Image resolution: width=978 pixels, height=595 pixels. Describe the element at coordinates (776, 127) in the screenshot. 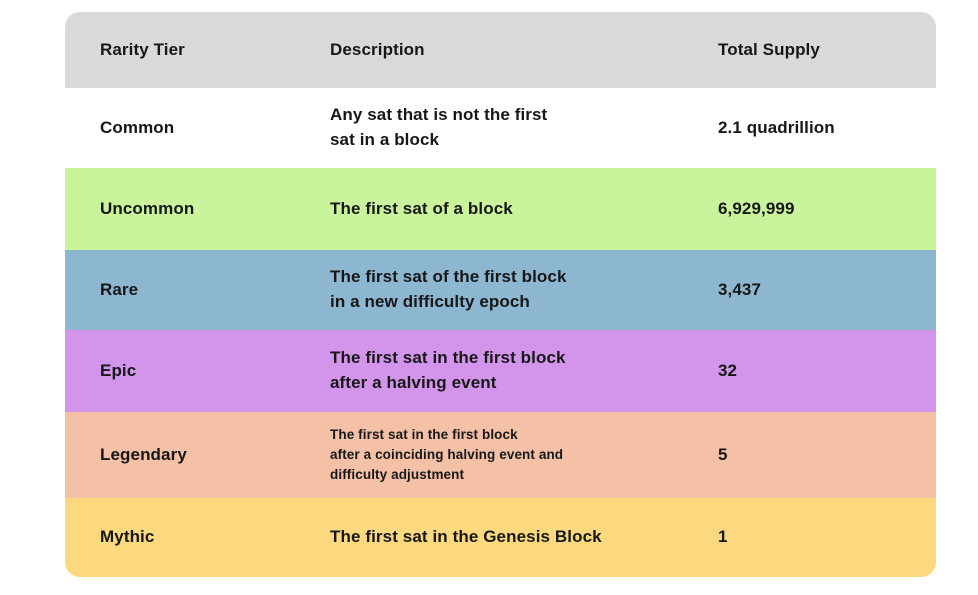

I see `supply-cell: 2.1 quadrillion` at that location.